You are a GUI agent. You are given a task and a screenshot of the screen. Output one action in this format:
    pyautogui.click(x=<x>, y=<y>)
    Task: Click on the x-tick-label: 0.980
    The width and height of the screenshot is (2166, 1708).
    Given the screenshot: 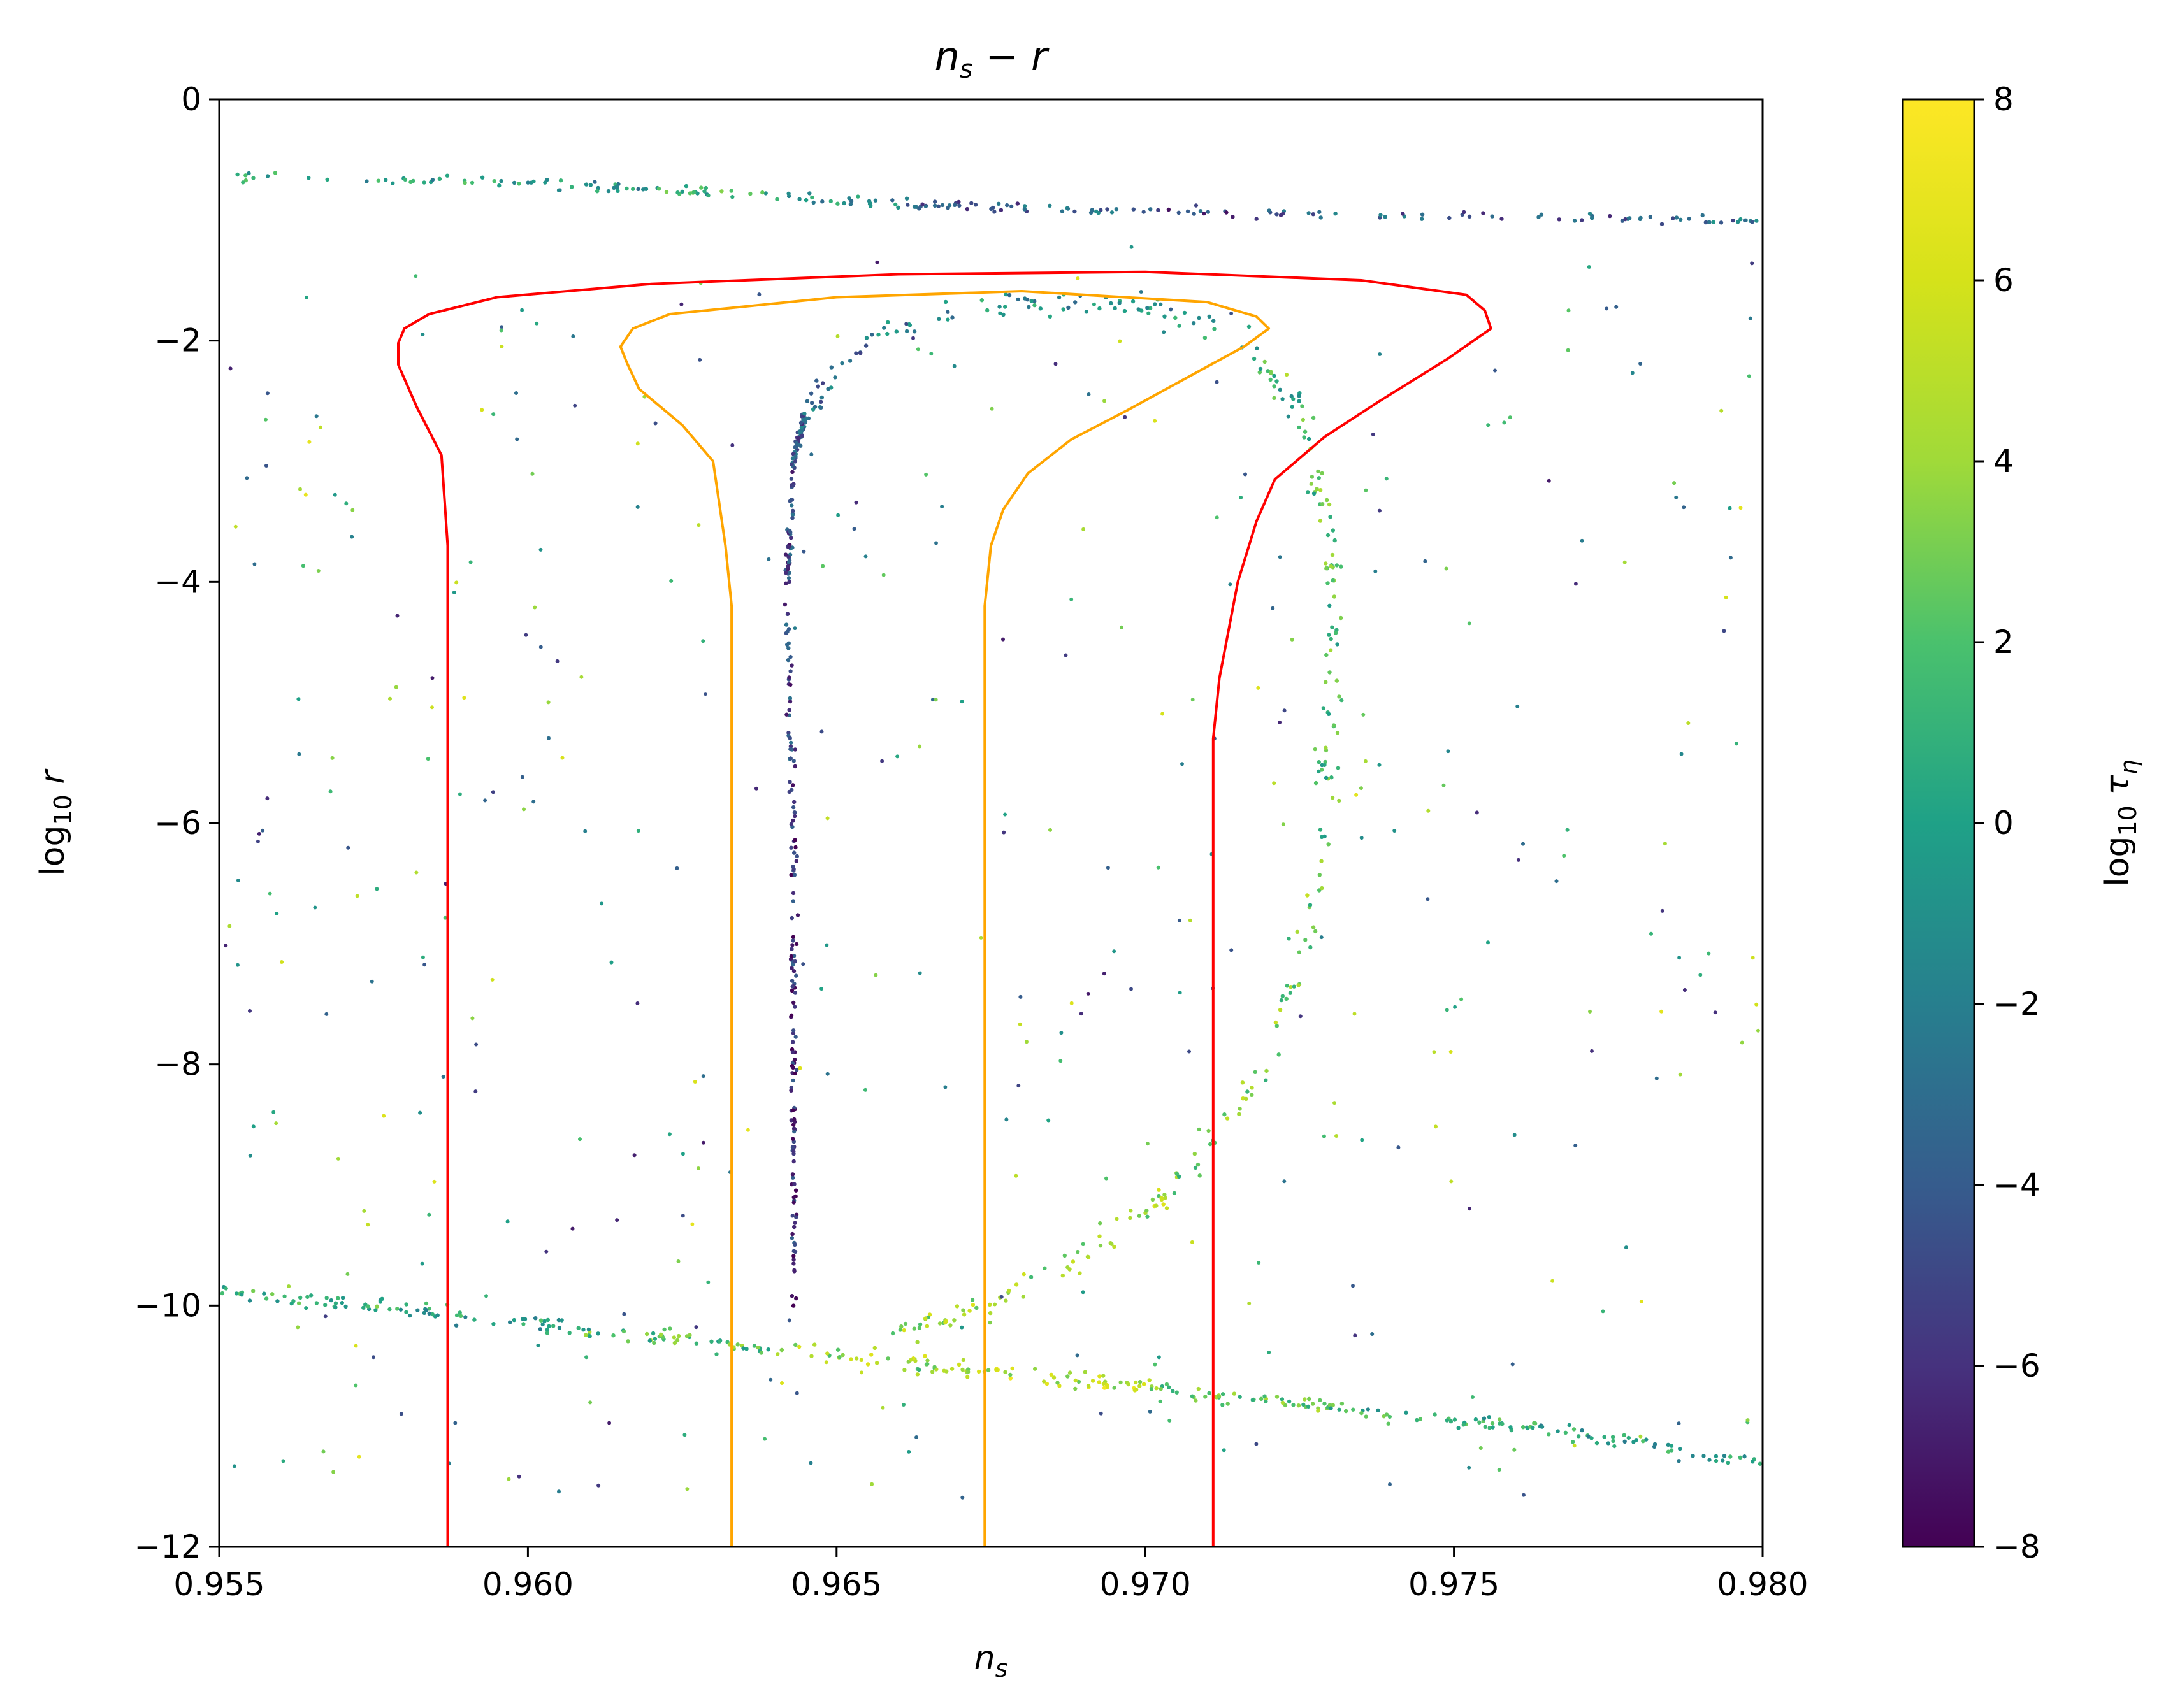 What is the action you would take?
    pyautogui.click(x=1762, y=1584)
    